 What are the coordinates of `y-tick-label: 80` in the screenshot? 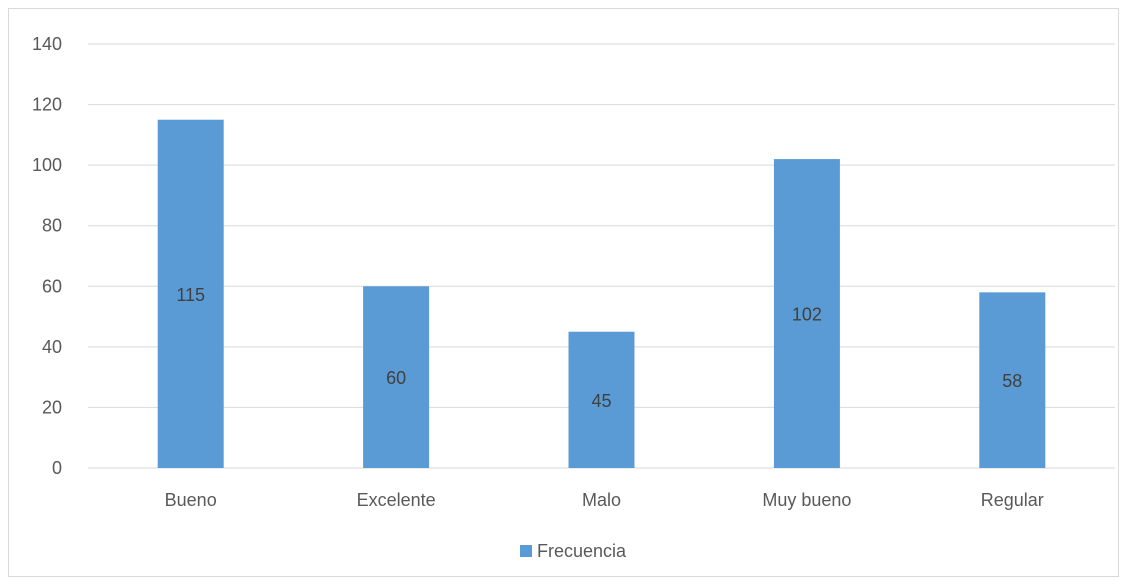 It's located at (52, 226).